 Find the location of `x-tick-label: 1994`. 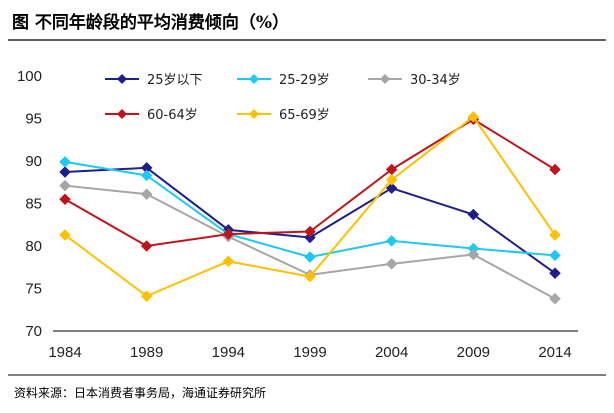

x-tick-label: 1994 is located at coordinates (228, 352).